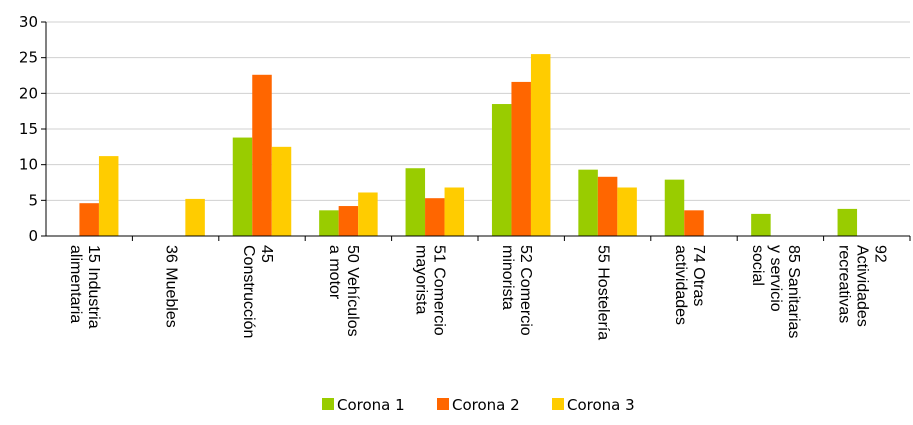 The height and width of the screenshot is (425, 913). Describe the element at coordinates (680, 285) in the screenshot. I see `x-category-label: actividades` at that location.